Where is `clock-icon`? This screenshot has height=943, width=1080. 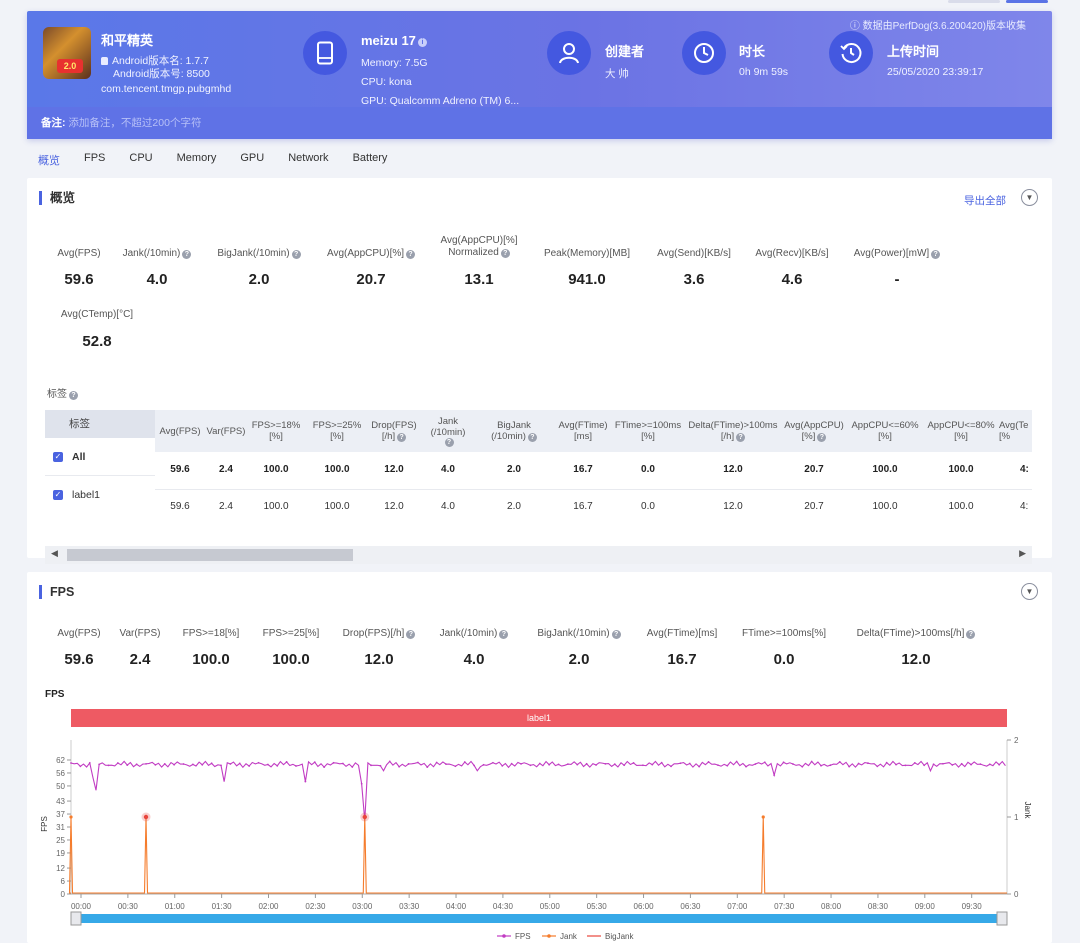 clock-icon is located at coordinates (704, 53).